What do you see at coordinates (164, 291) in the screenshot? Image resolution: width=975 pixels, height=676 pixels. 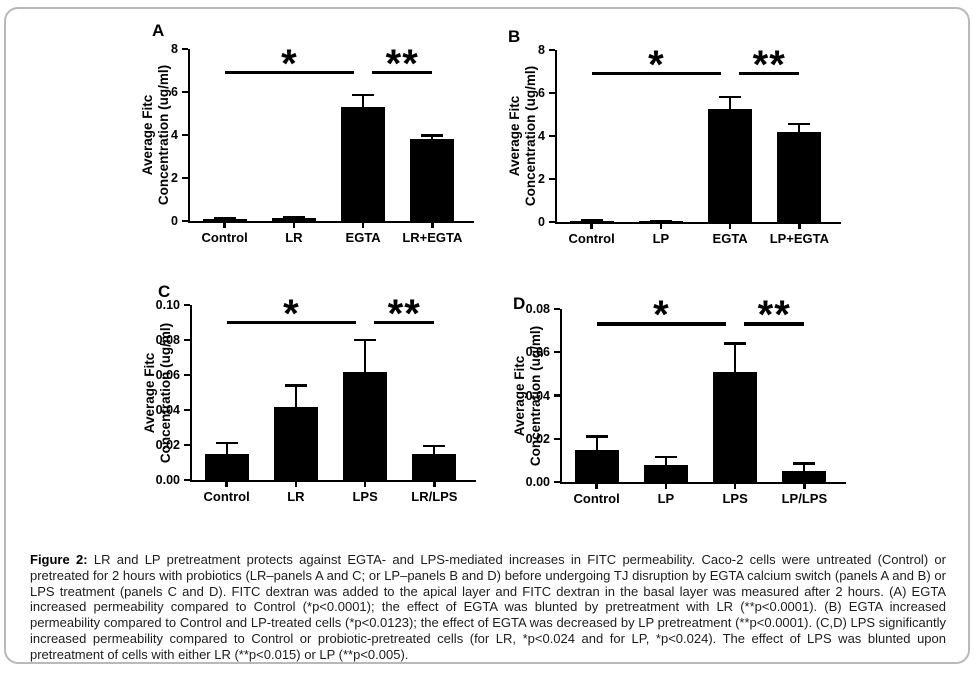 I see `panel-letter-C: C` at bounding box center [164, 291].